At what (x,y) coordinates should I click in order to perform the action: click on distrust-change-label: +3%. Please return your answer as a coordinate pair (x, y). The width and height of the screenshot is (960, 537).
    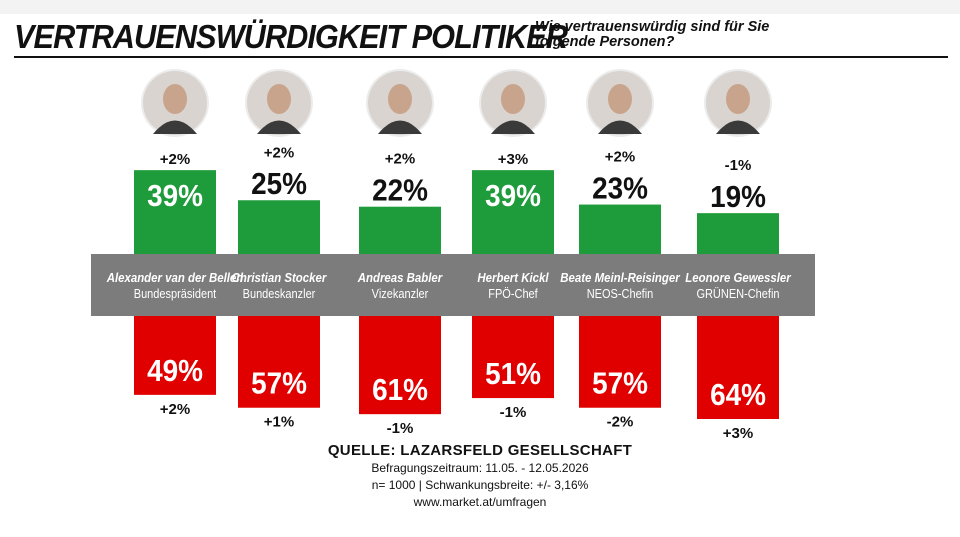
    Looking at the image, I should click on (738, 433).